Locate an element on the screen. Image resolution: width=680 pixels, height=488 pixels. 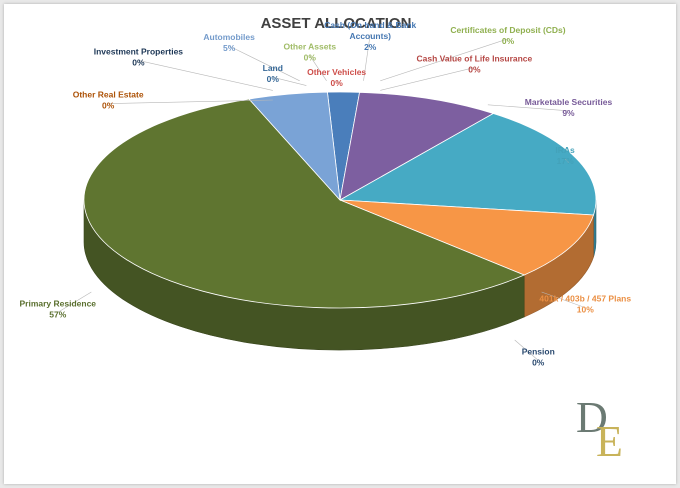
leader-line-401k-403b-457-plans is located at coordinates (563, 299).